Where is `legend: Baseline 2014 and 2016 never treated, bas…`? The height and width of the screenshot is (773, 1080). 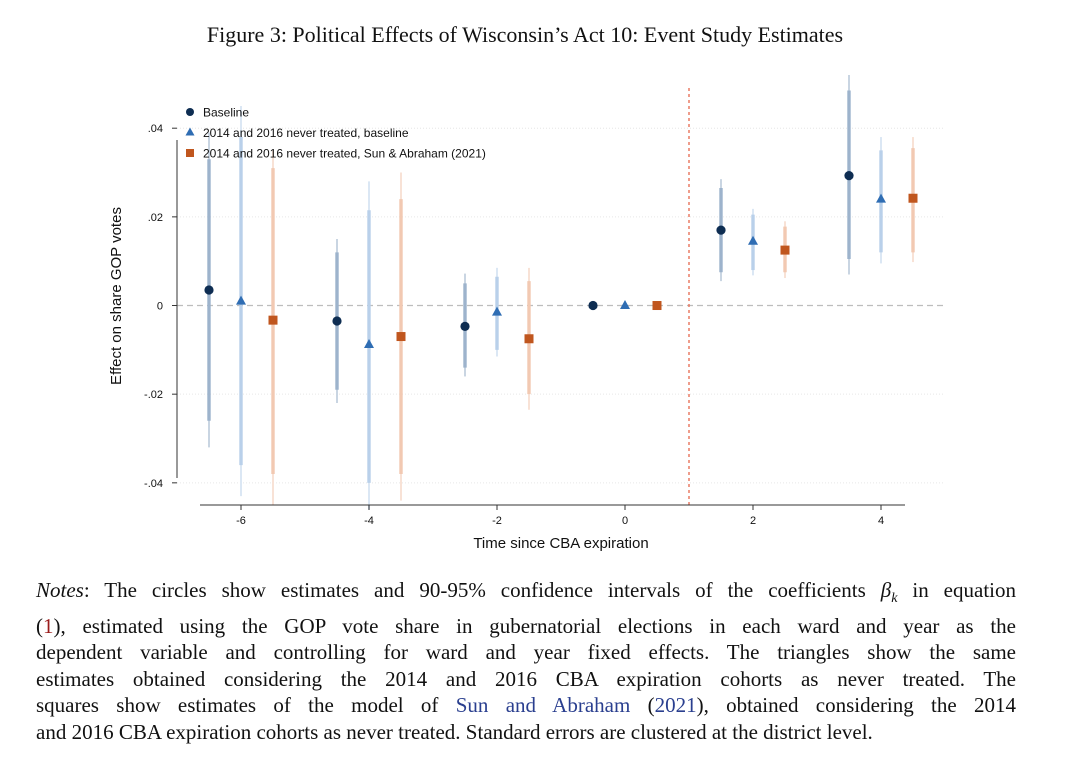 legend: Baseline 2014 and 2016 never treated, bas… is located at coordinates (335, 133).